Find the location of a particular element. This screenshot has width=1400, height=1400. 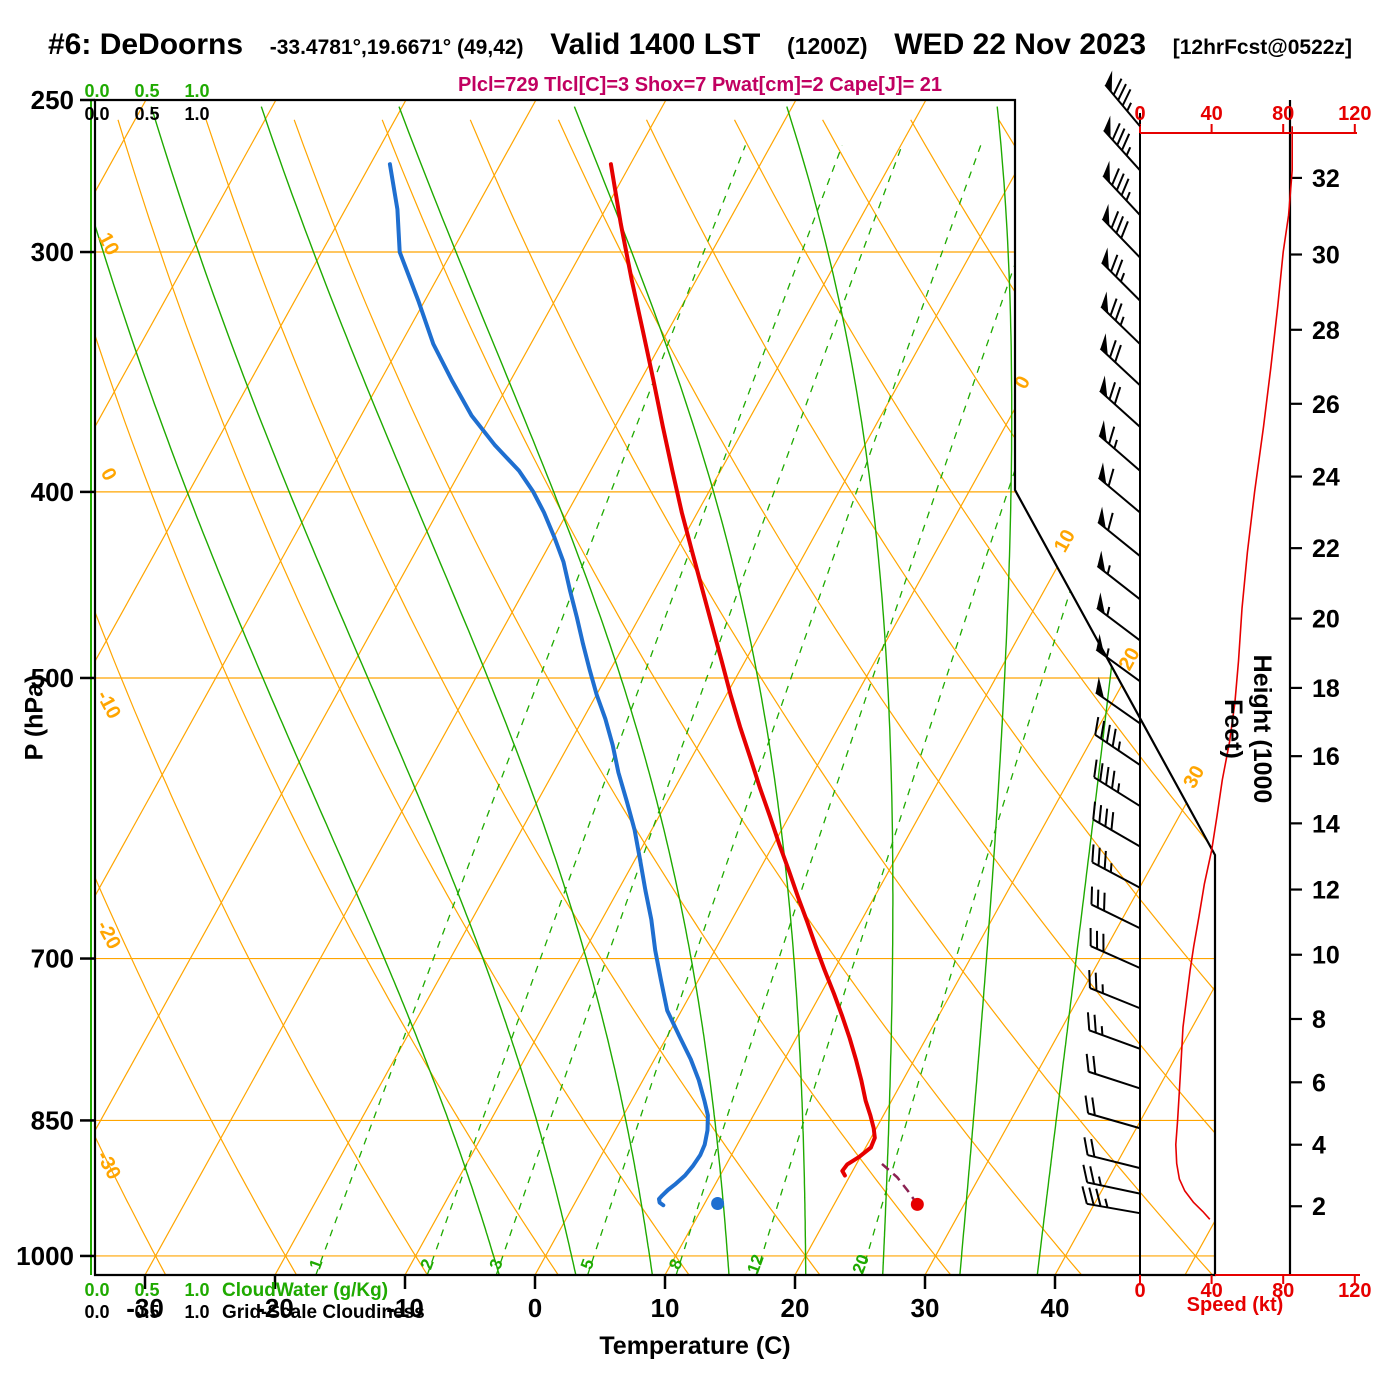

temperature-tick-label: 20 is located at coordinates (795, 1308).